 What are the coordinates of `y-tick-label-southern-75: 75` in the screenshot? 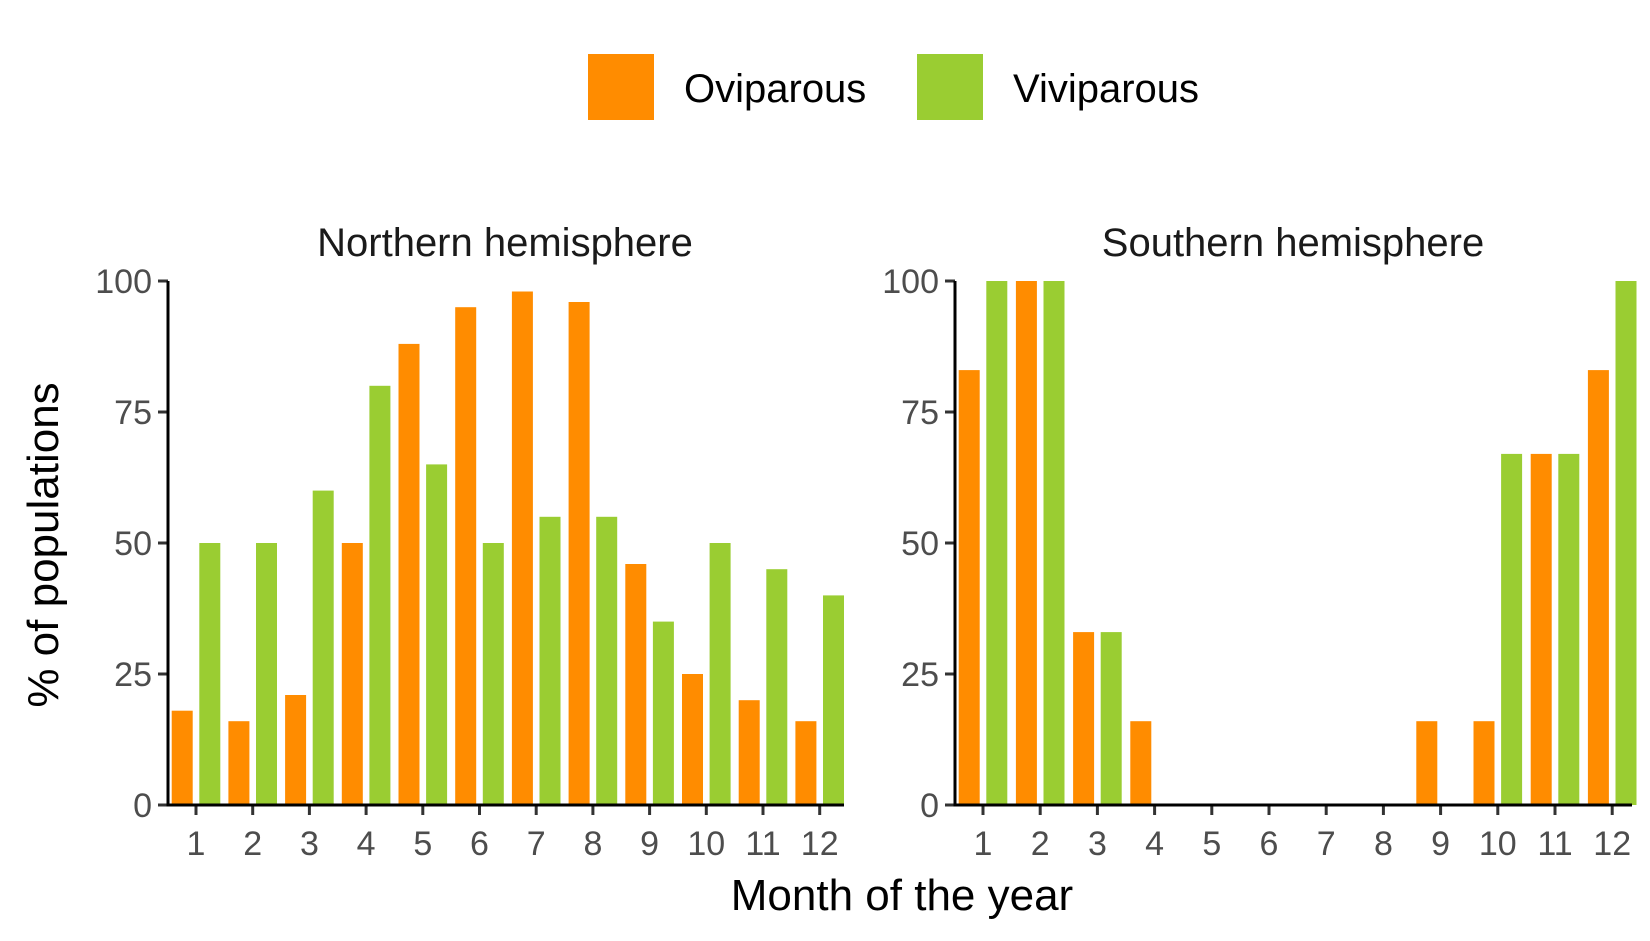 It's located at (920, 413).